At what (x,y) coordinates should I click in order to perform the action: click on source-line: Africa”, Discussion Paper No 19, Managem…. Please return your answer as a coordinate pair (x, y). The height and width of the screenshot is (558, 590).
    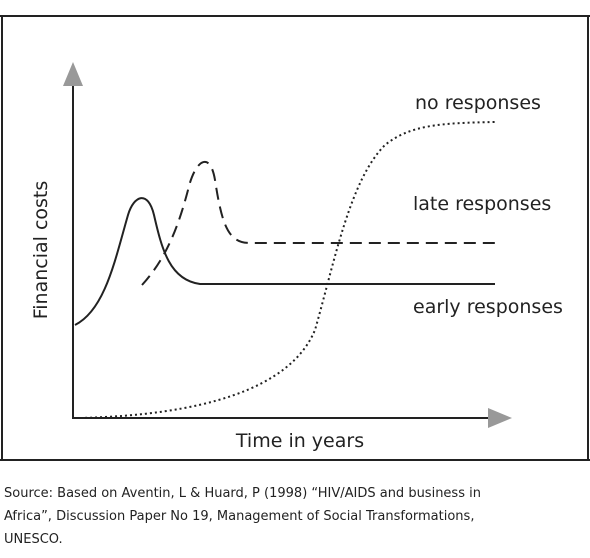
    Looking at the image, I should click on (239, 516).